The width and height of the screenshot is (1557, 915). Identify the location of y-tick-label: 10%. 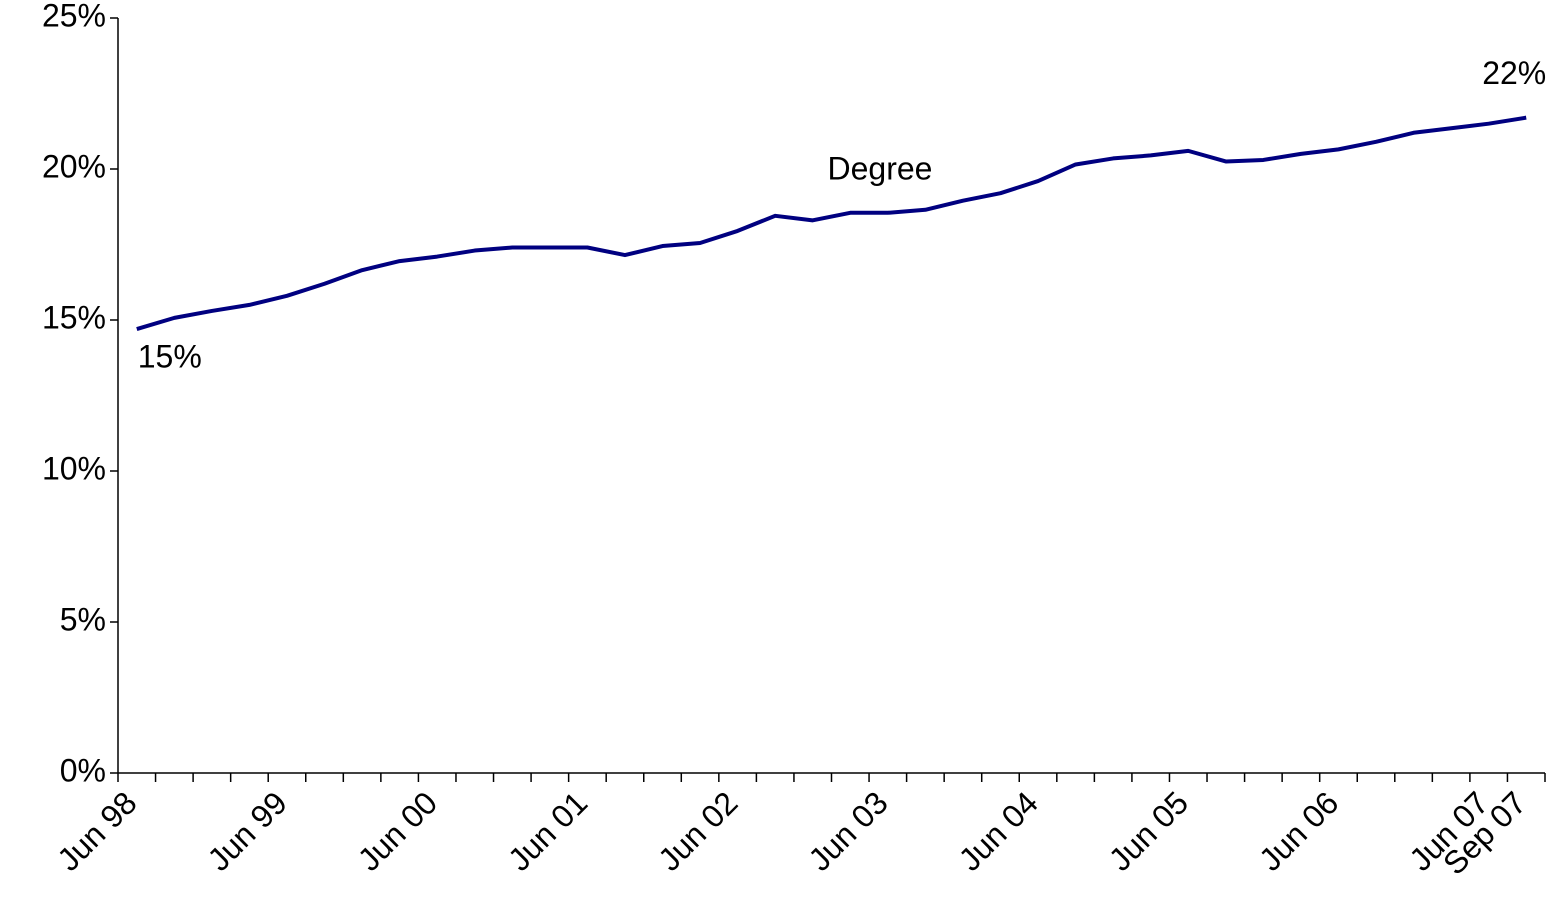
(74, 468).